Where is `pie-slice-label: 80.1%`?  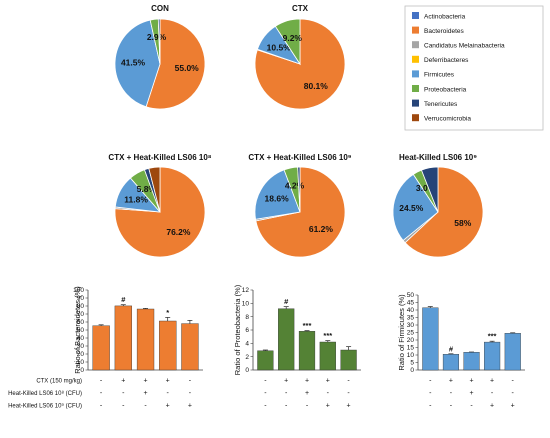
pie-slice-label: 80.1% is located at coordinates (316, 86).